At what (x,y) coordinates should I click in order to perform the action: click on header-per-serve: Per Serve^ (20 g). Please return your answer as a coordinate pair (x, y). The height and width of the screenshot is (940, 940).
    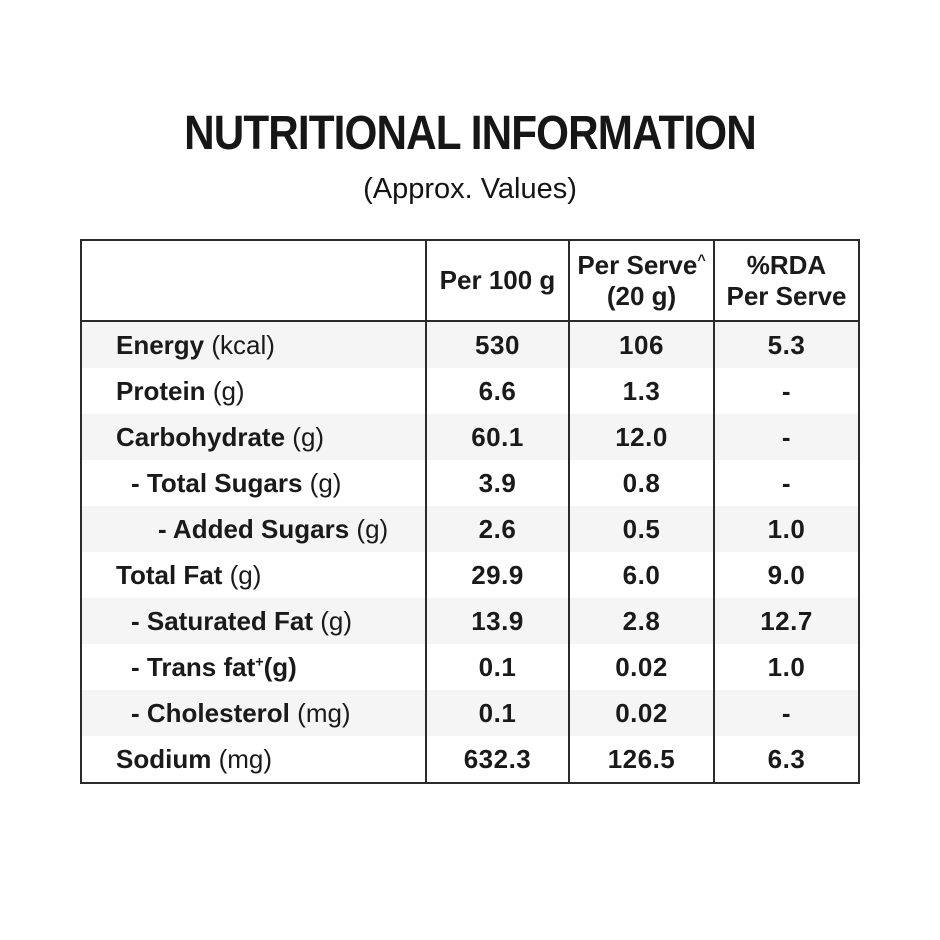
    Looking at the image, I should click on (641, 281).